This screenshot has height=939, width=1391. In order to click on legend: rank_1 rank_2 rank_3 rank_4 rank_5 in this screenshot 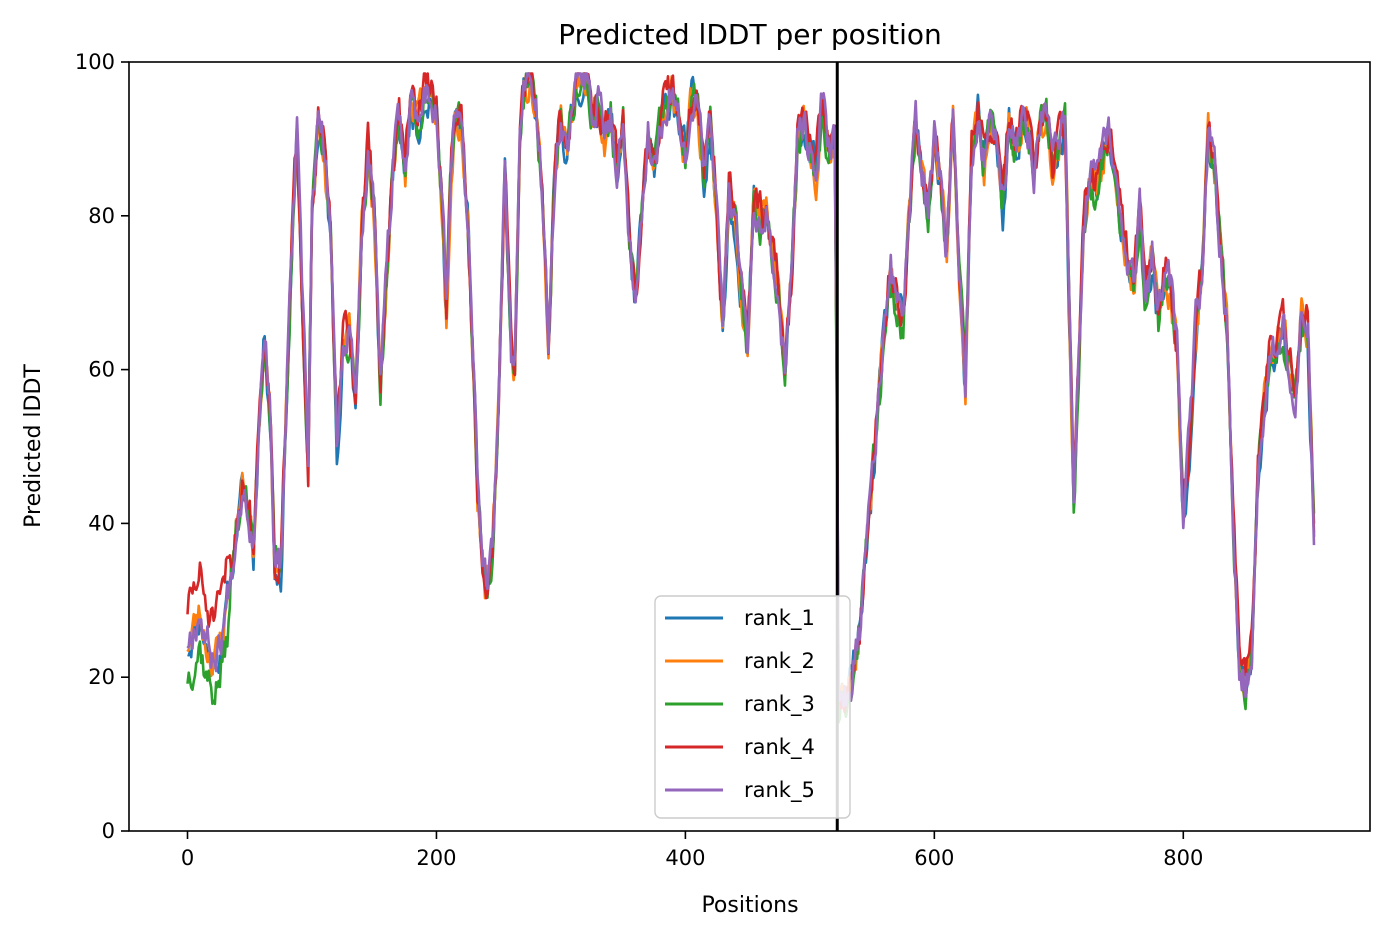, I will do `click(752, 707)`.